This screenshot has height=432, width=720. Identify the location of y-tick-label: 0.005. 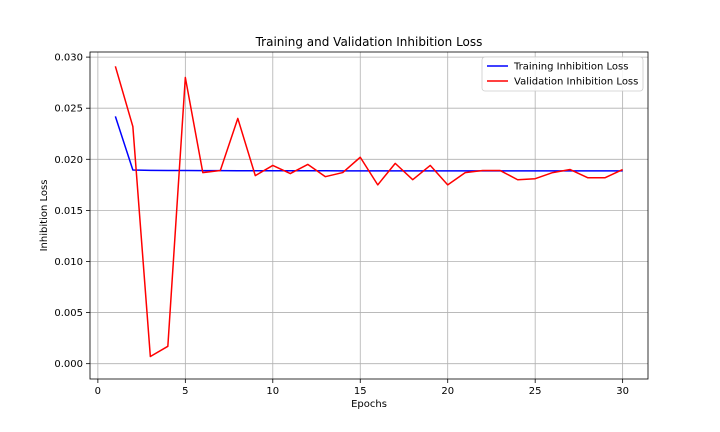
(68, 313).